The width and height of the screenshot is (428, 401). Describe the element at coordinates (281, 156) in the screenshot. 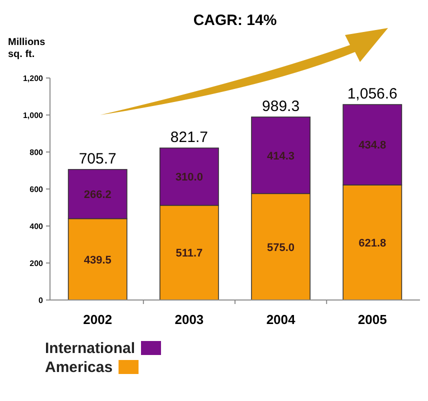

I see `data-label: 414.3` at that location.